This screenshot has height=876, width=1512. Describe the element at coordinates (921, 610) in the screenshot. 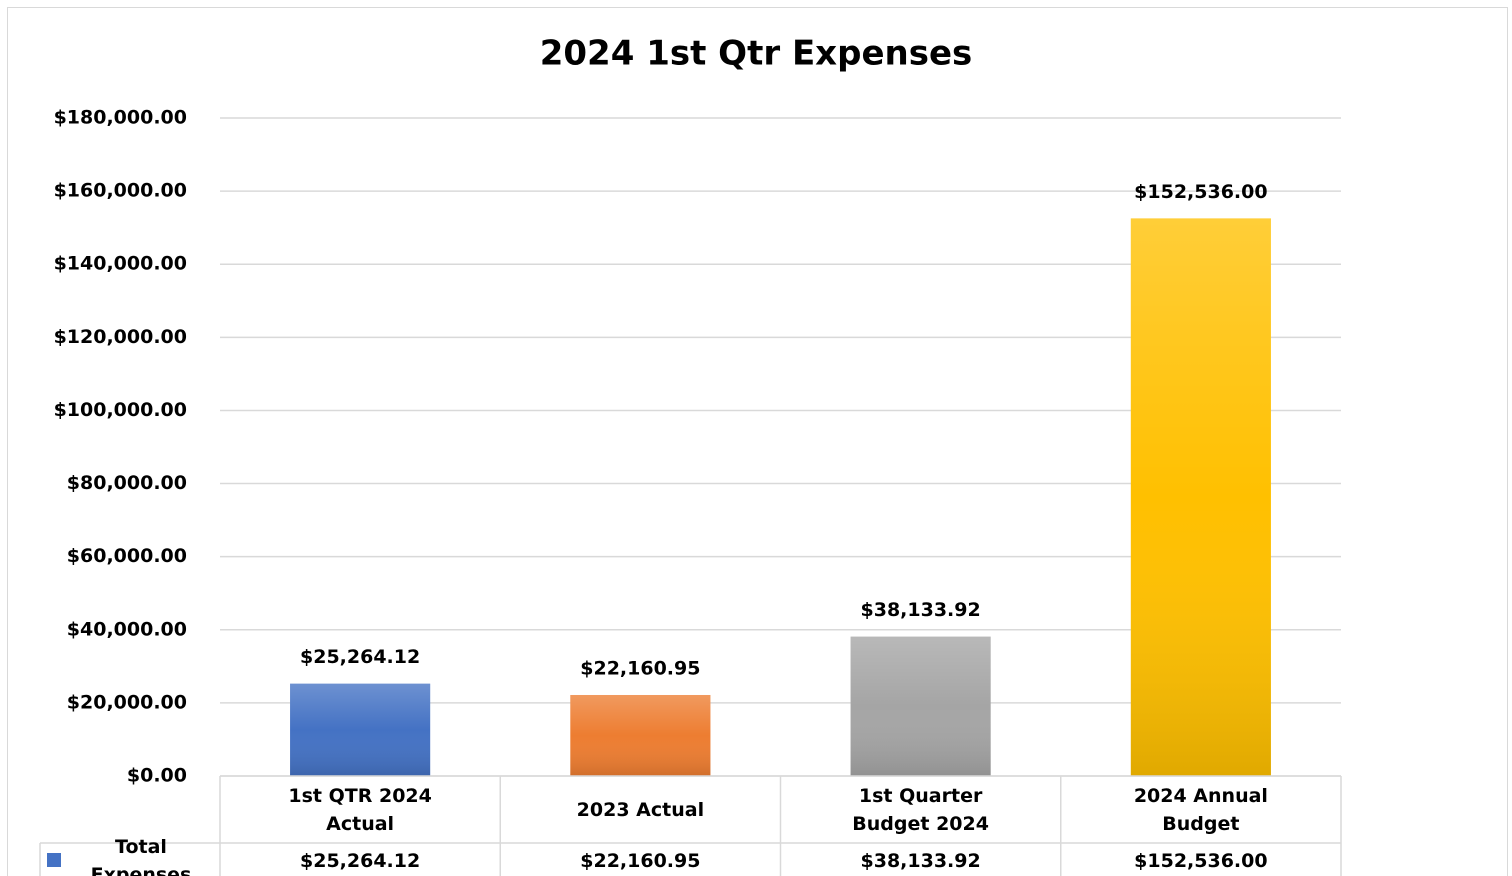

I see `data-label: $38,133.92` at that location.